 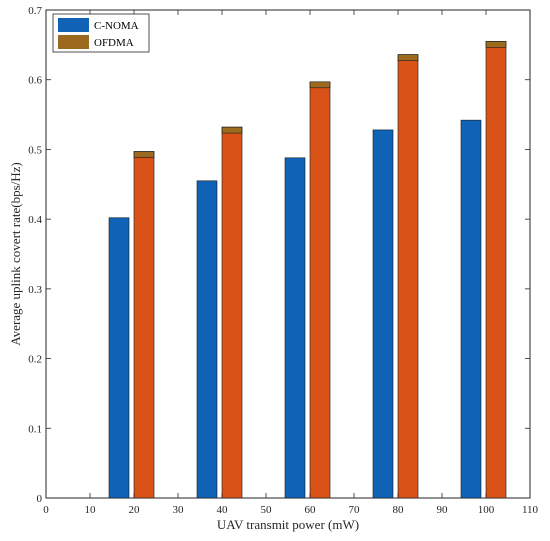 I want to click on x-tick-label: 10, so click(x=91, y=510).